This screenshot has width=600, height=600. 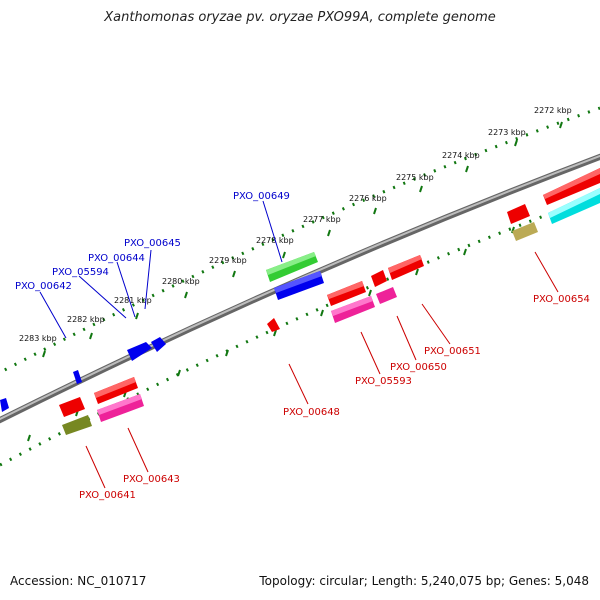 I want to click on scale-label: 2273 kbp, so click(x=507, y=132).